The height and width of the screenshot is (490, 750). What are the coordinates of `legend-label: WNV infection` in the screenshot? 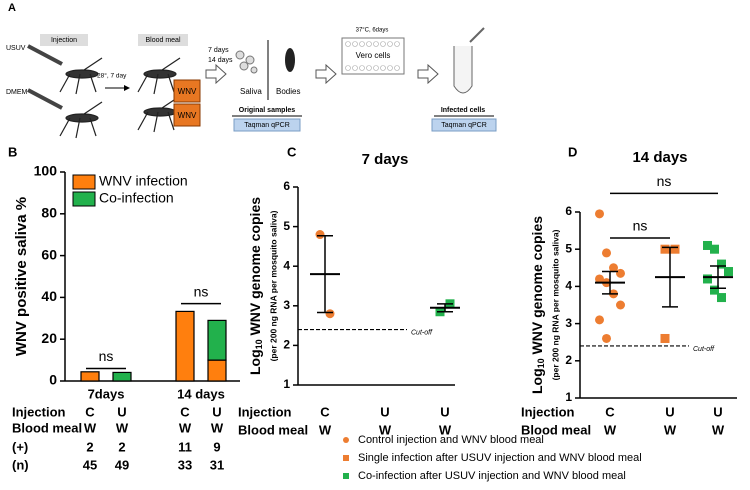 It's located at (143, 181).